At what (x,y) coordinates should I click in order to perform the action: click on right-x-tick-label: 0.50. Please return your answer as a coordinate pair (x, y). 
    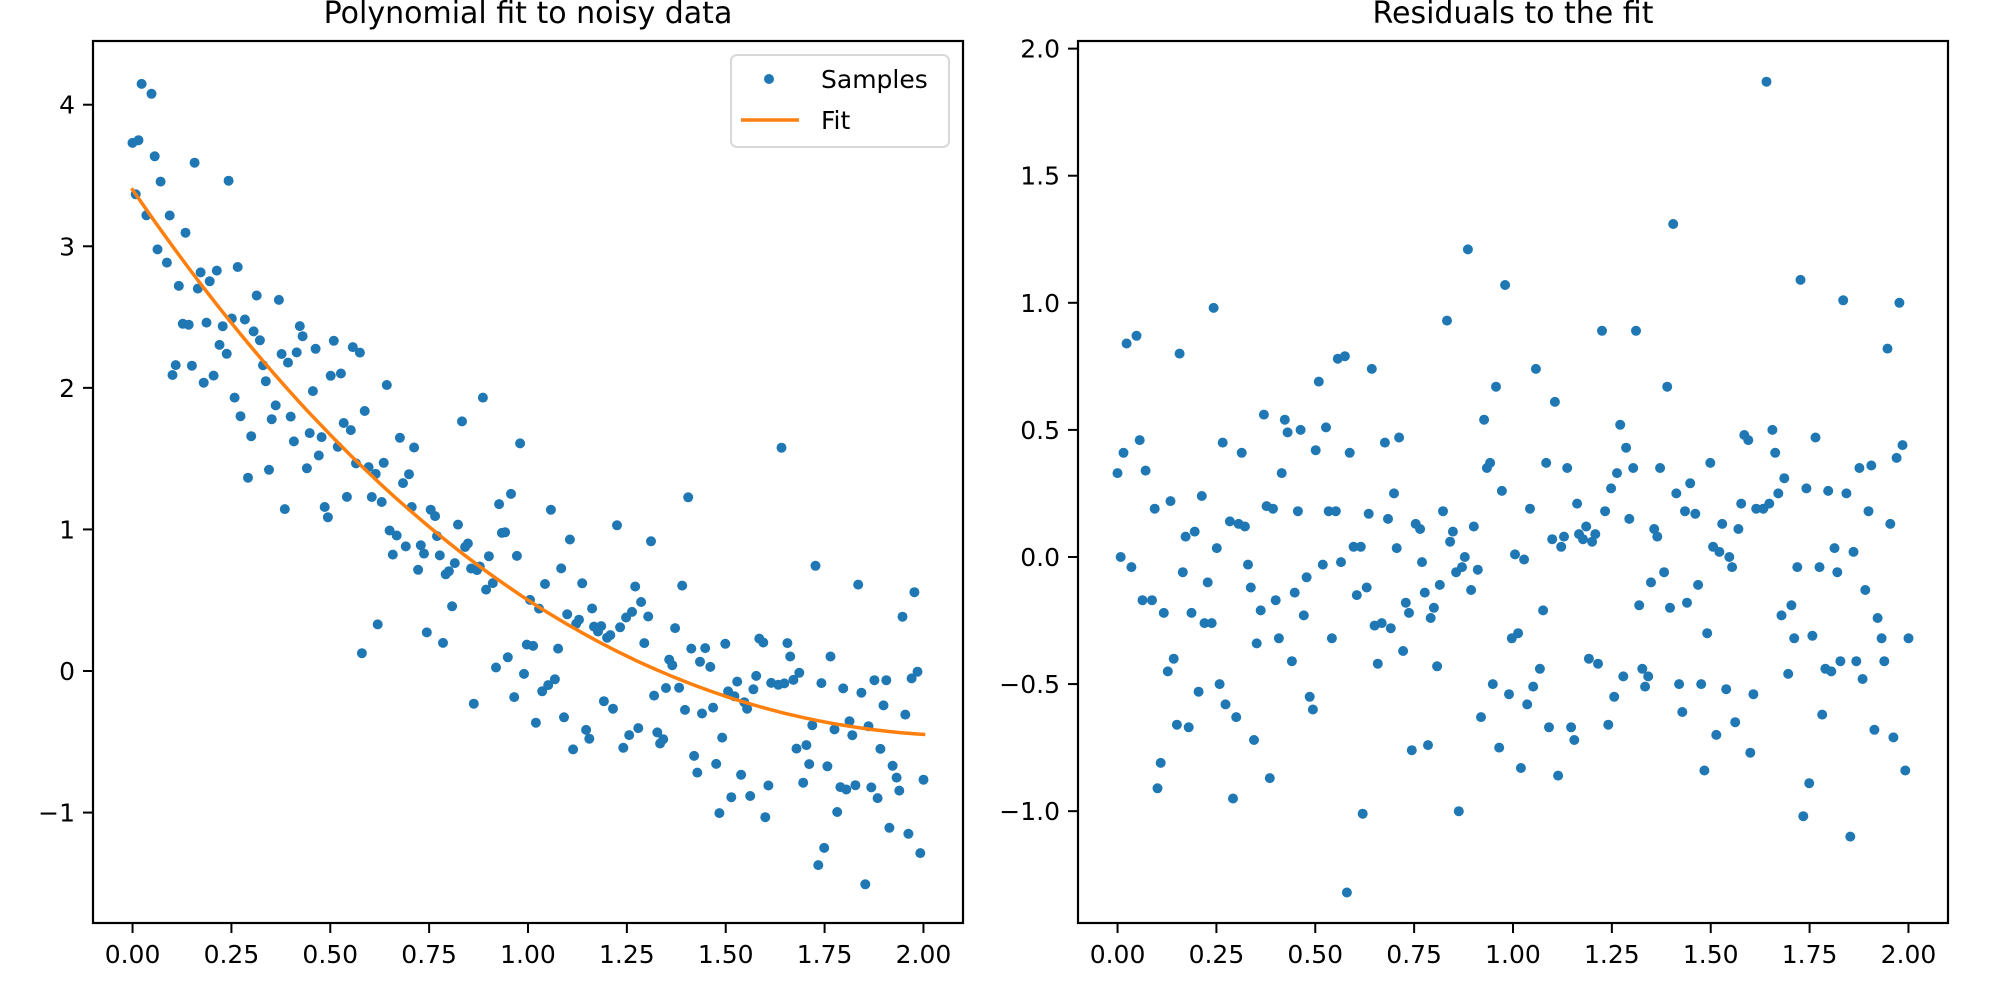
    Looking at the image, I should click on (1315, 954).